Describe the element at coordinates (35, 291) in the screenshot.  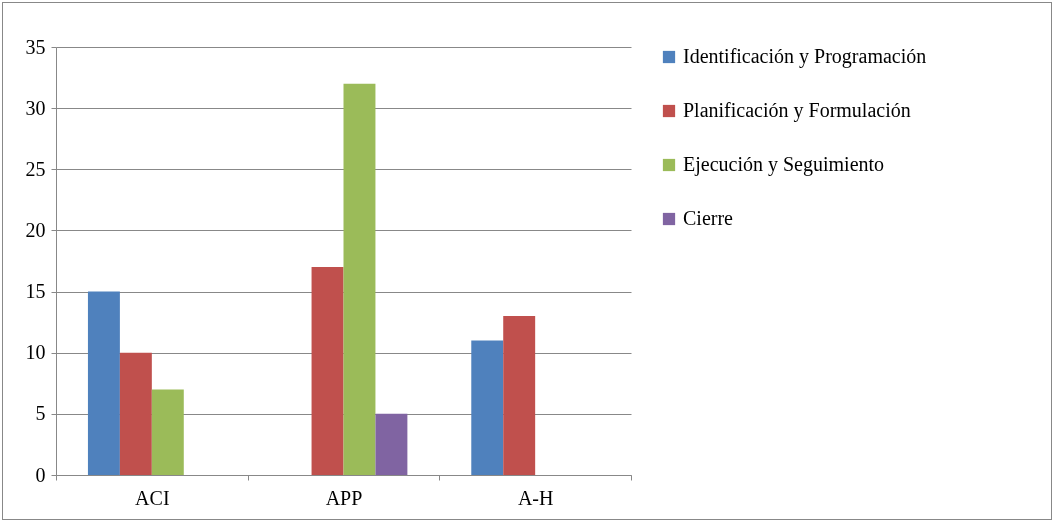
I see `y-tick-label: 15` at that location.